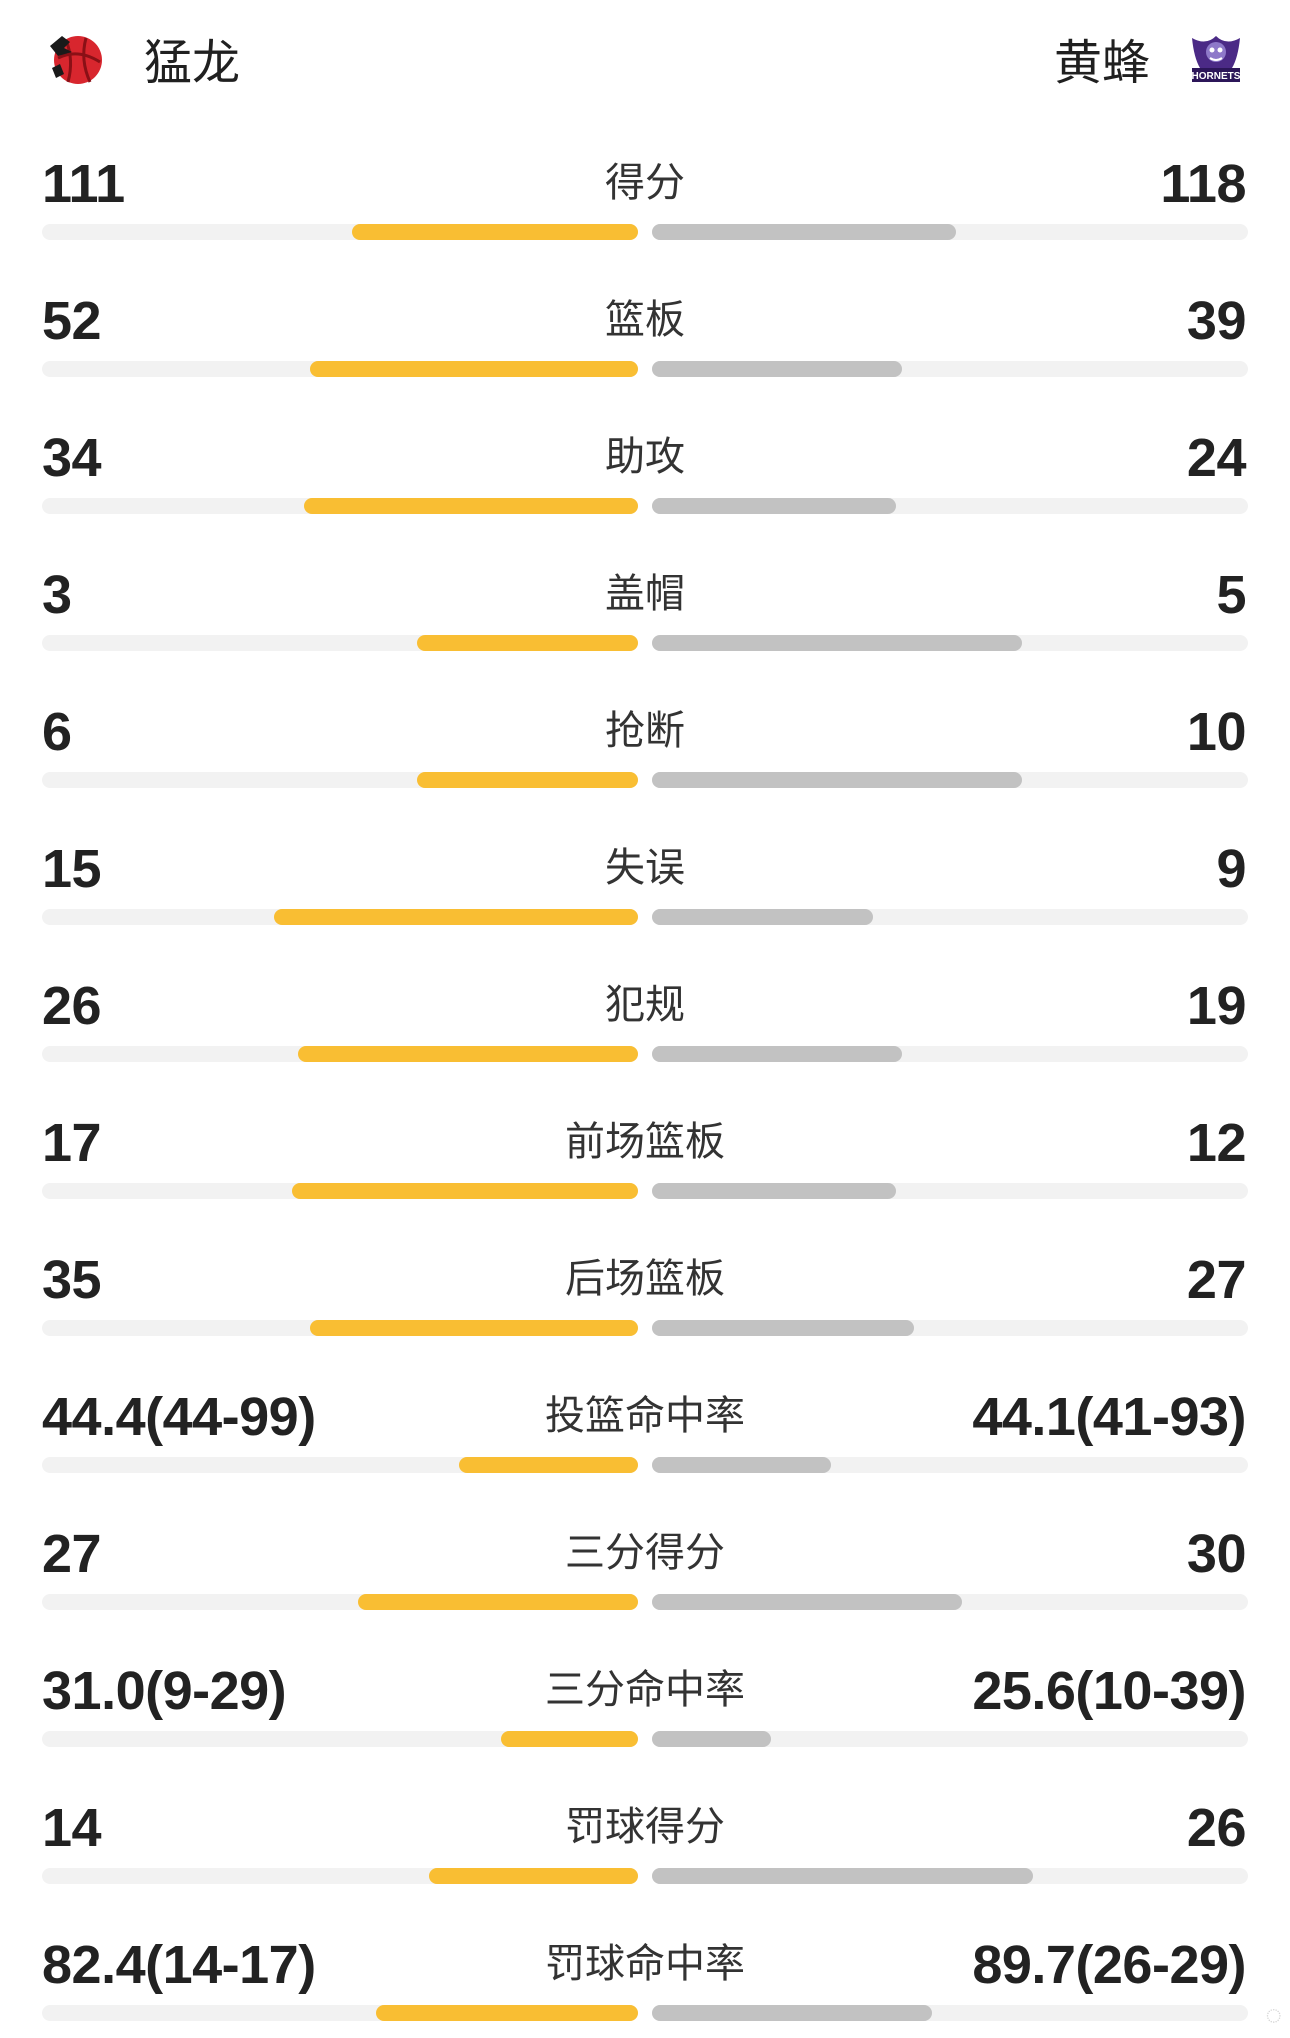  I want to click on home-stat-value: 31.0(9-29), so click(164, 1691).